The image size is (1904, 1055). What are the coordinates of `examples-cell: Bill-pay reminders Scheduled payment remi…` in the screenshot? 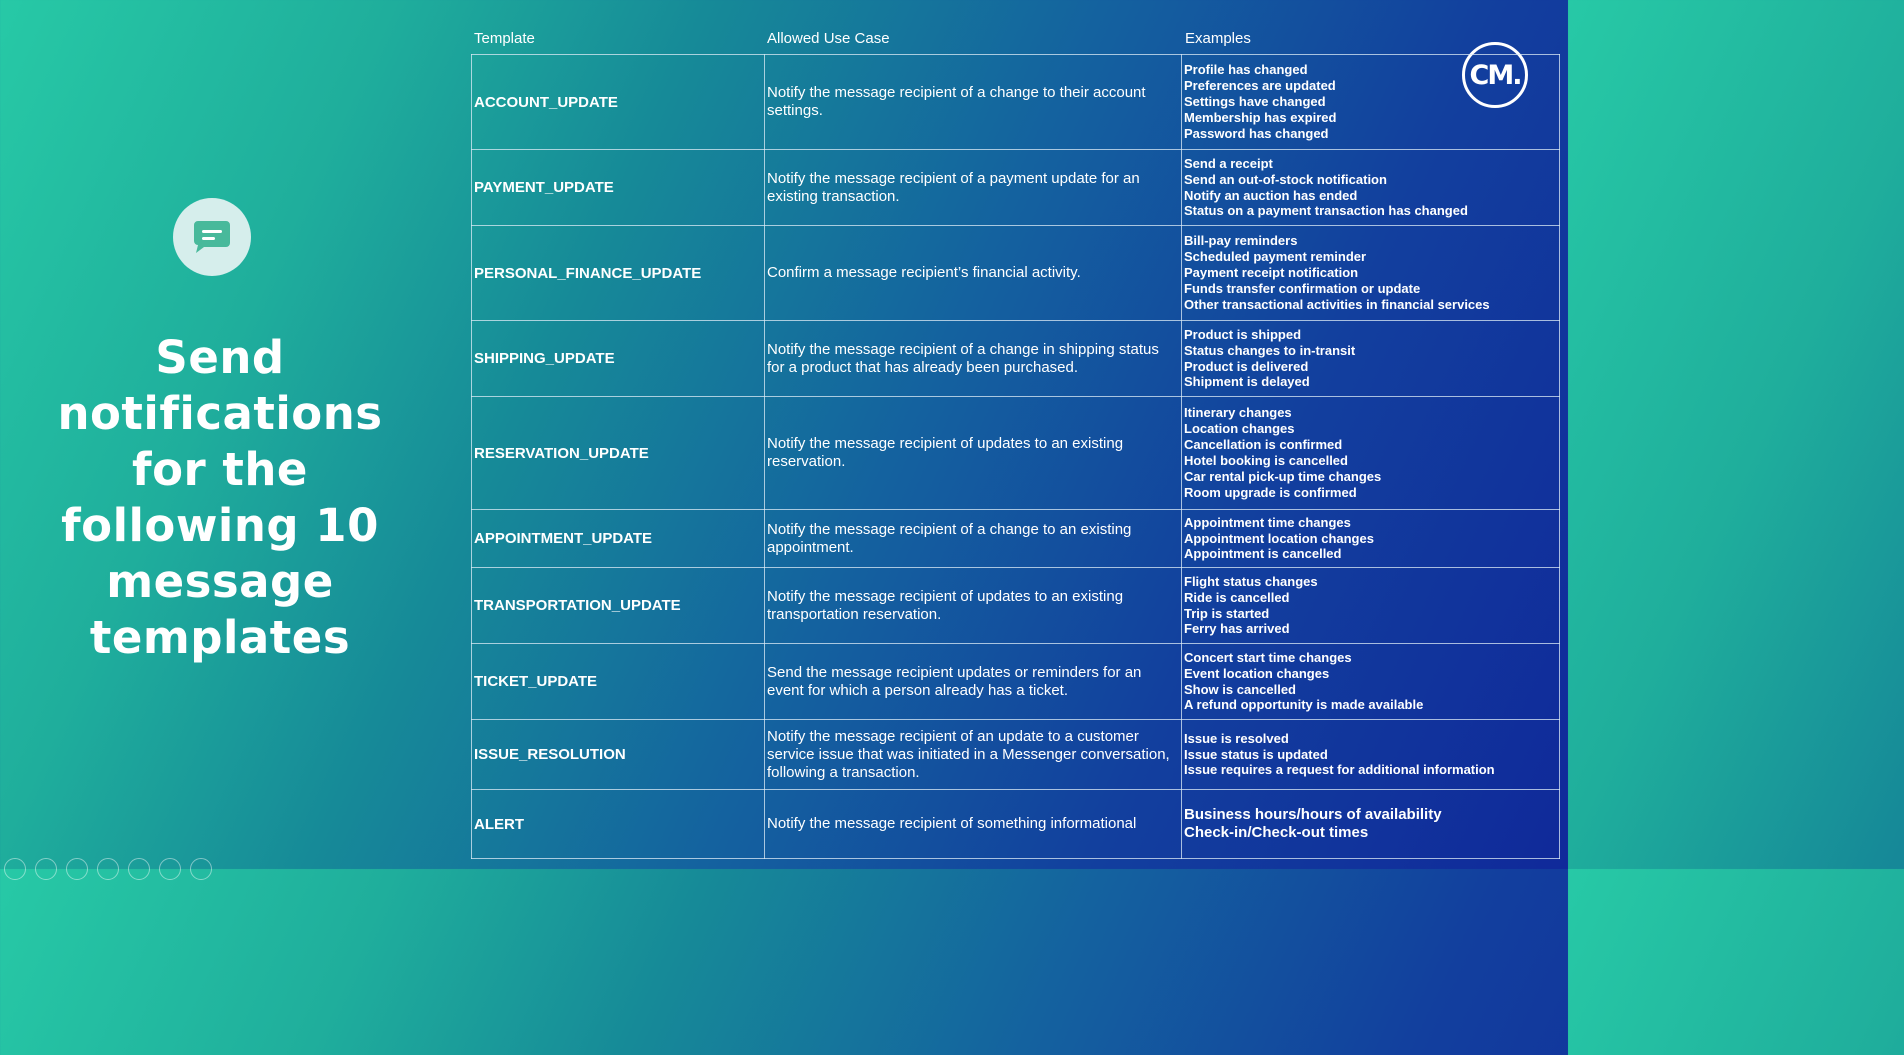 It's located at (1370, 273).